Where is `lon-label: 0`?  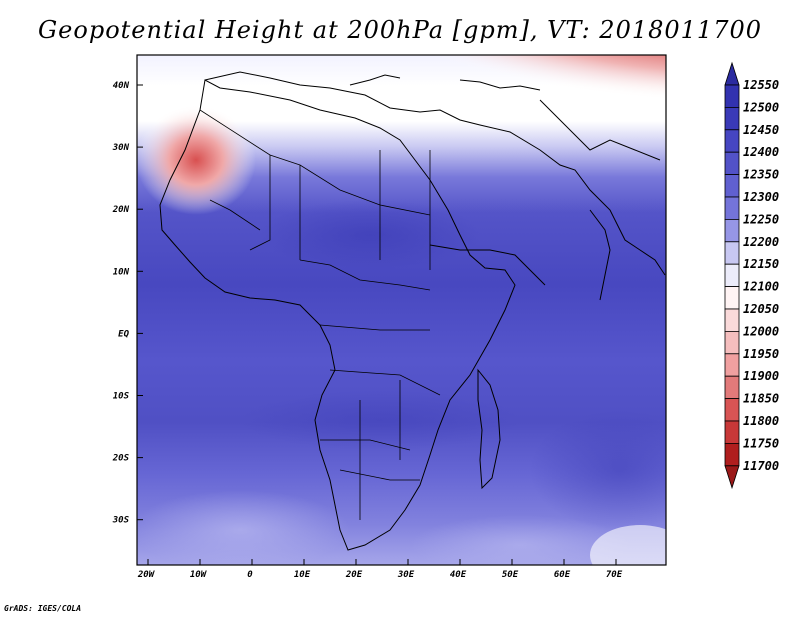
lon-label: 0 is located at coordinates (250, 575).